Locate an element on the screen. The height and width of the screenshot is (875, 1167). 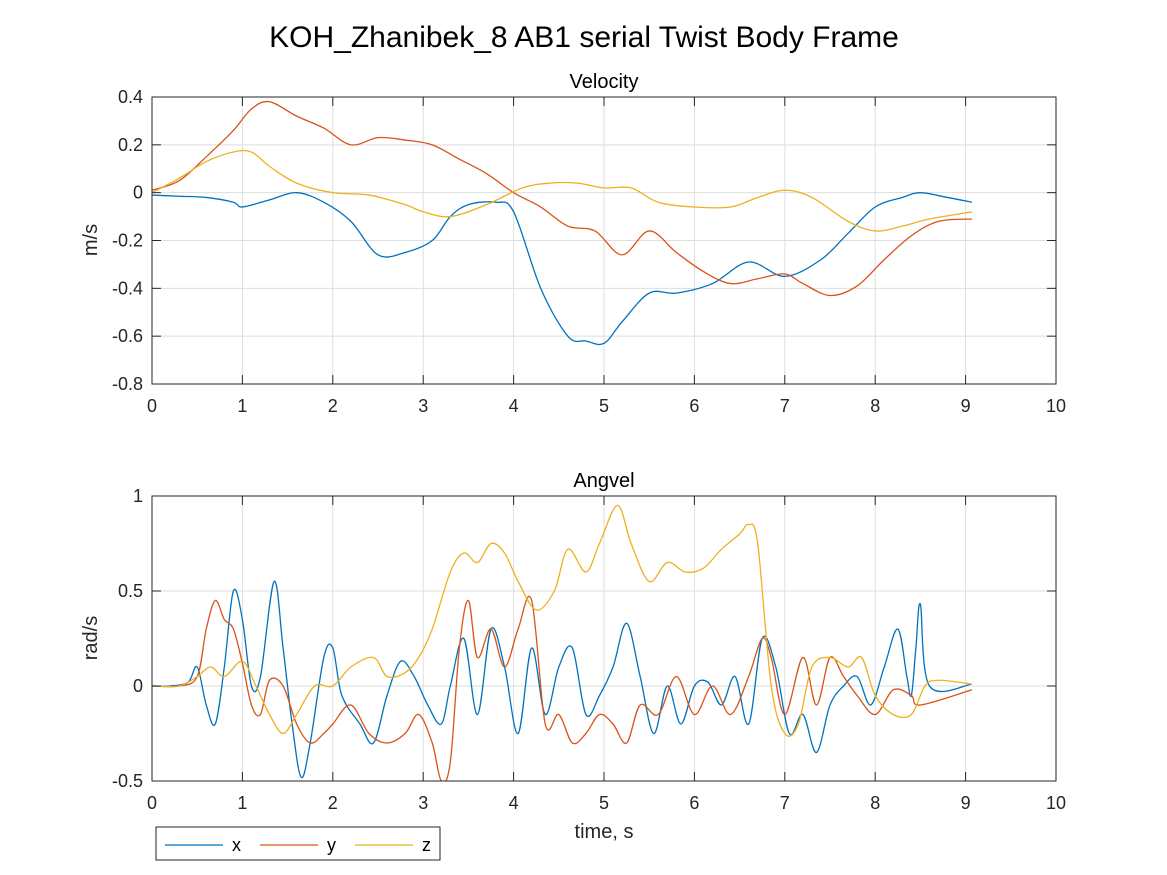
velocity-y-tick-label: -0.6 is located at coordinates (127, 336).